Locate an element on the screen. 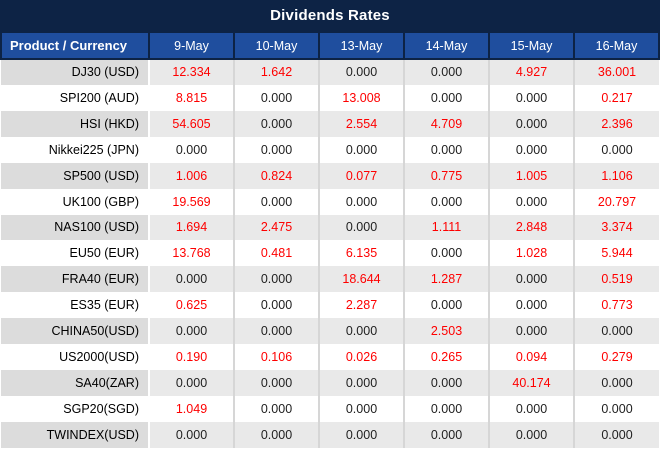  dividend-value-cell: 2.475 is located at coordinates (277, 227).